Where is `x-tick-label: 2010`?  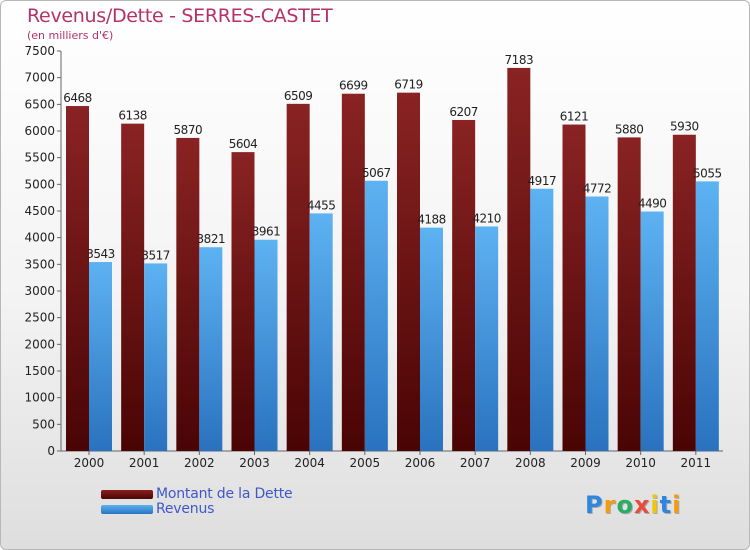 x-tick-label: 2010 is located at coordinates (640, 463).